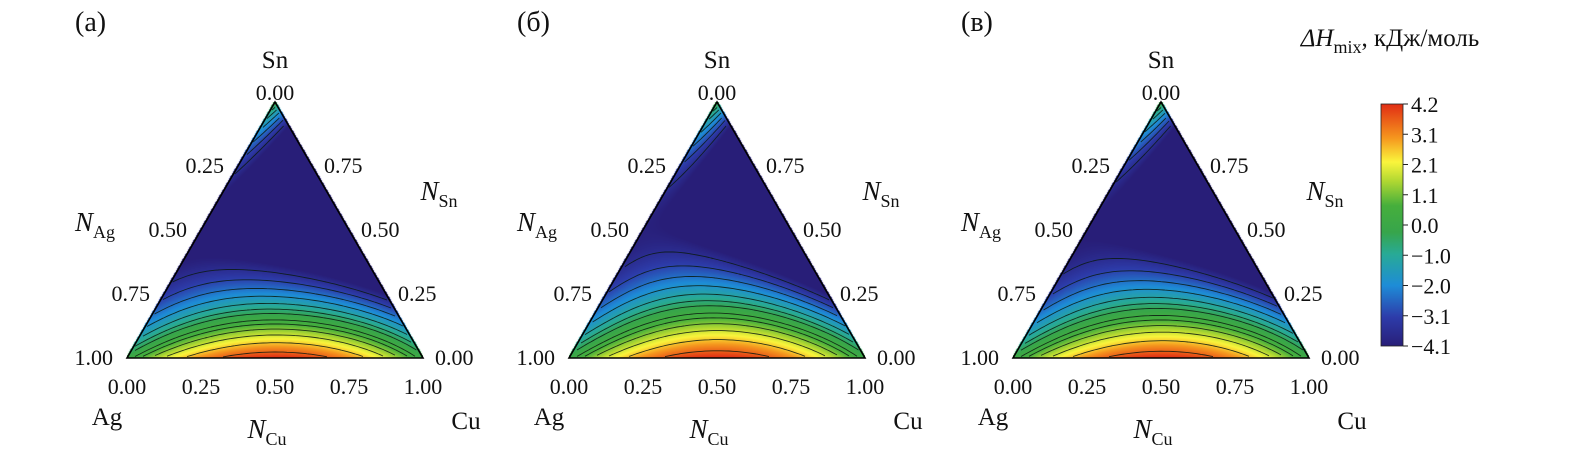 Image resolution: width=1583 pixels, height=472 pixels. Describe the element at coordinates (1425, 225) in the screenshot. I see `colorbar-tick-label: 0.0` at that location.